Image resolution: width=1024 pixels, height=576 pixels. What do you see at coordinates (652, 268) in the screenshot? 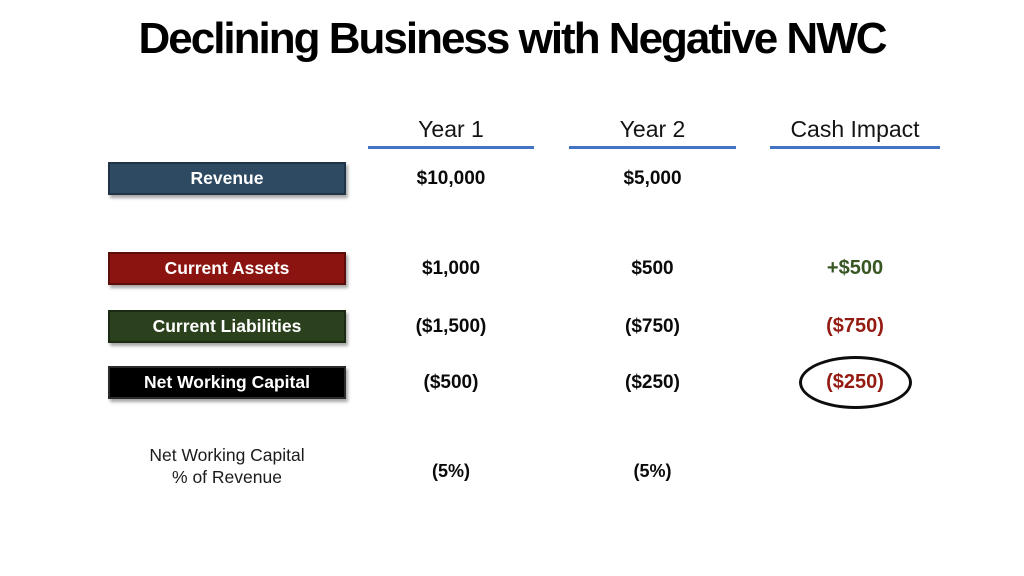
I see `current-assets-year2-value: $500` at bounding box center [652, 268].